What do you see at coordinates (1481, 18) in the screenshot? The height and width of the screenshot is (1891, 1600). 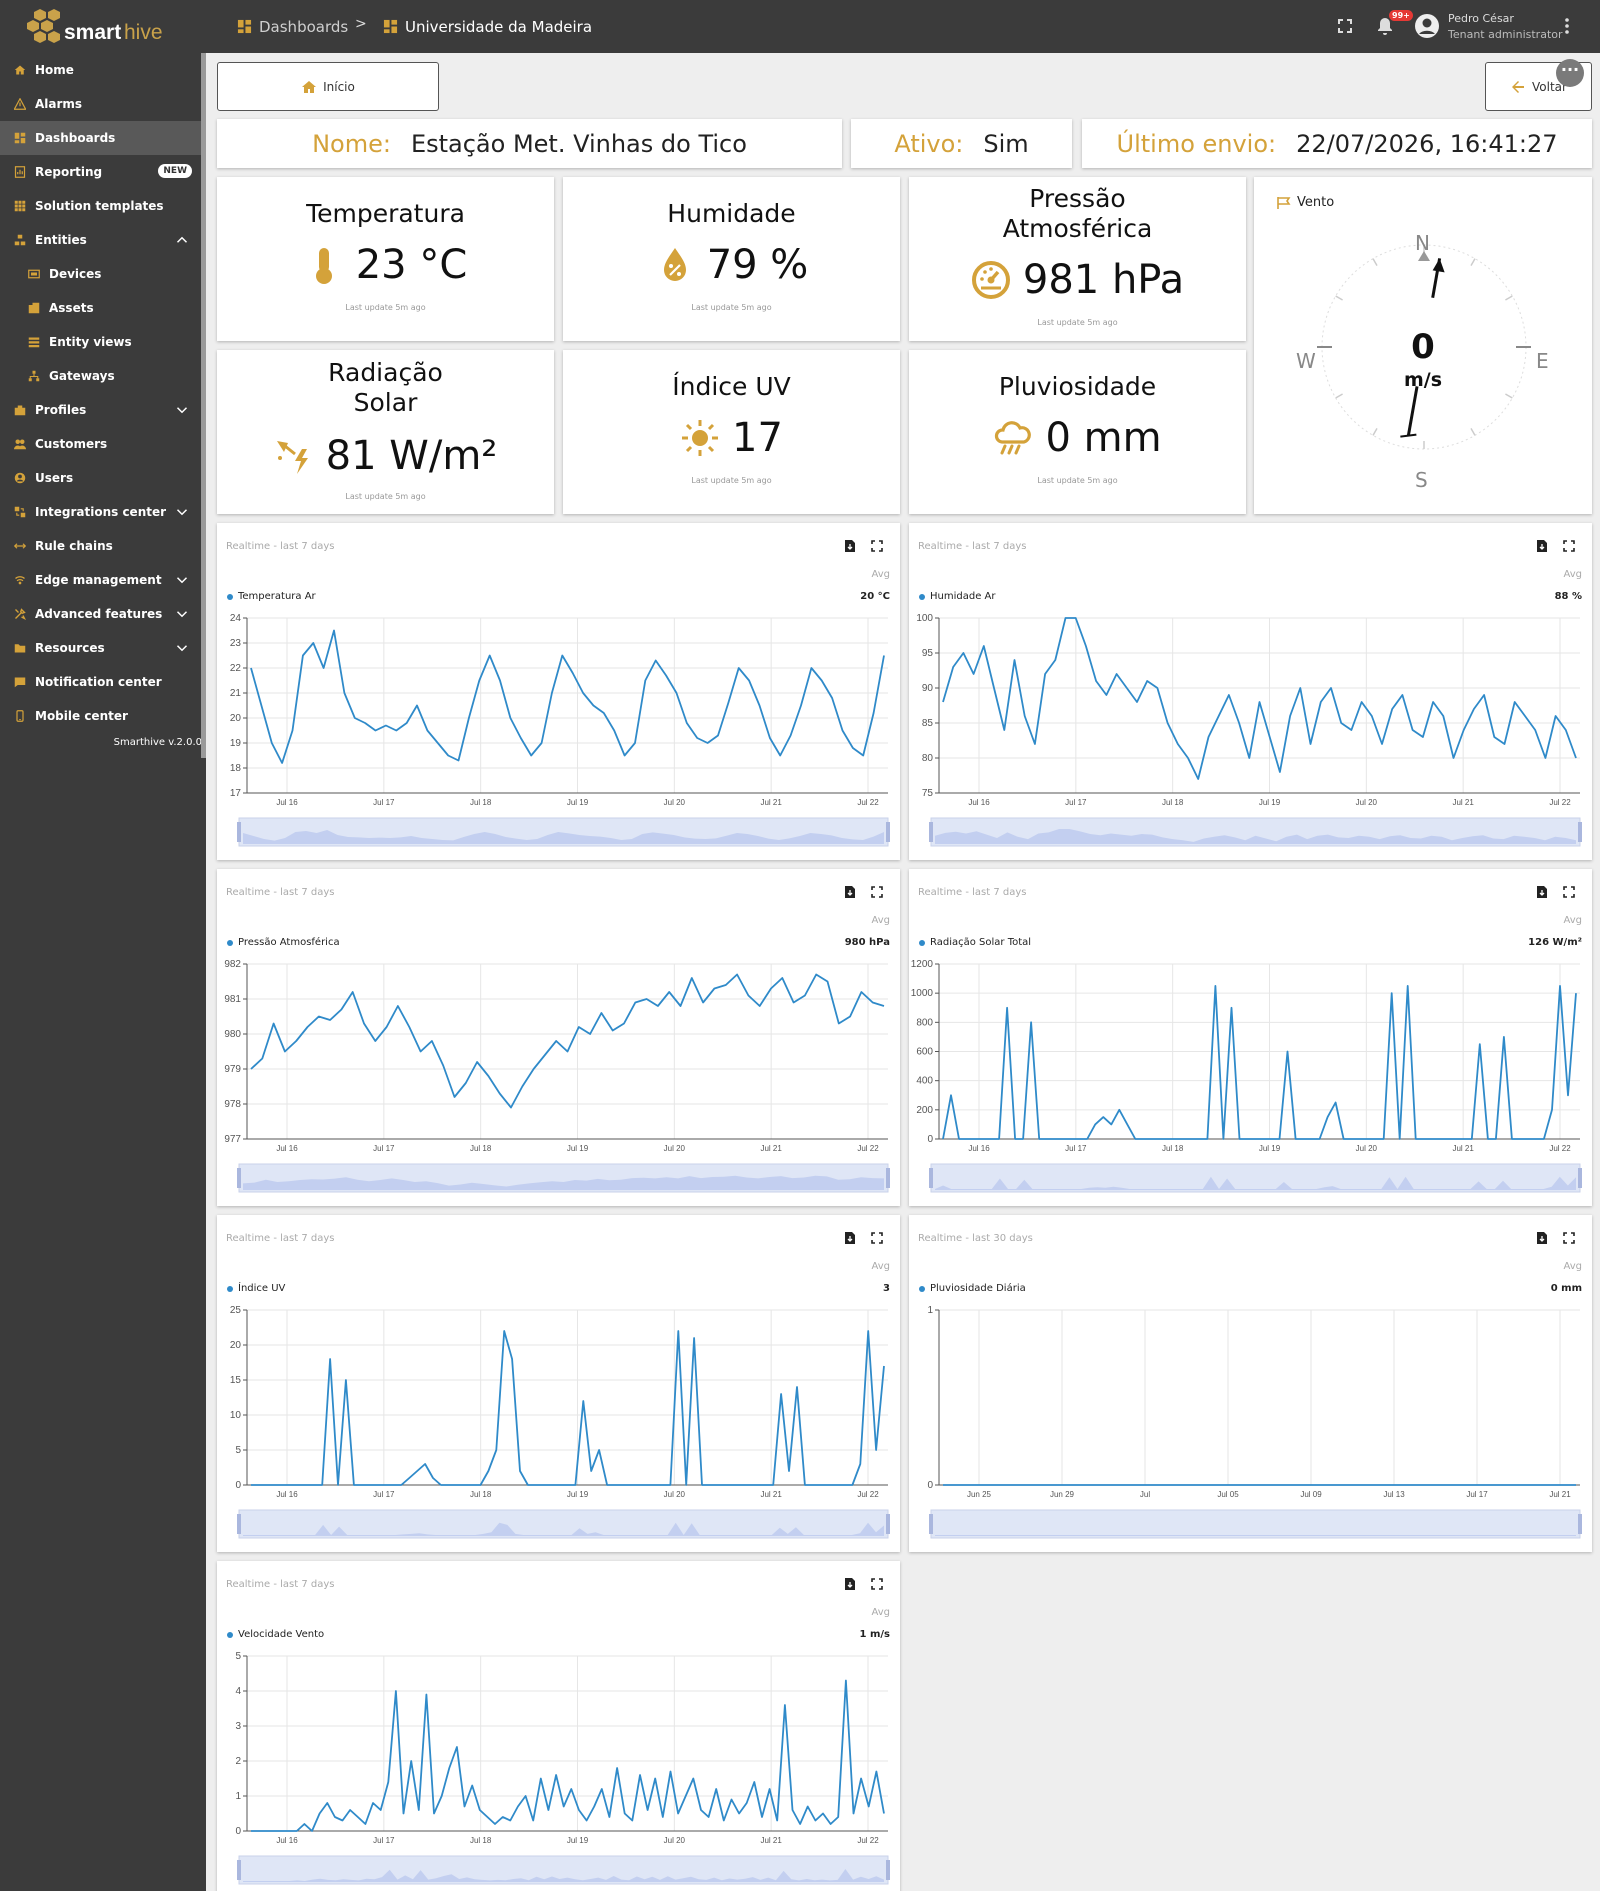 I see `user-name: Pedro César` at bounding box center [1481, 18].